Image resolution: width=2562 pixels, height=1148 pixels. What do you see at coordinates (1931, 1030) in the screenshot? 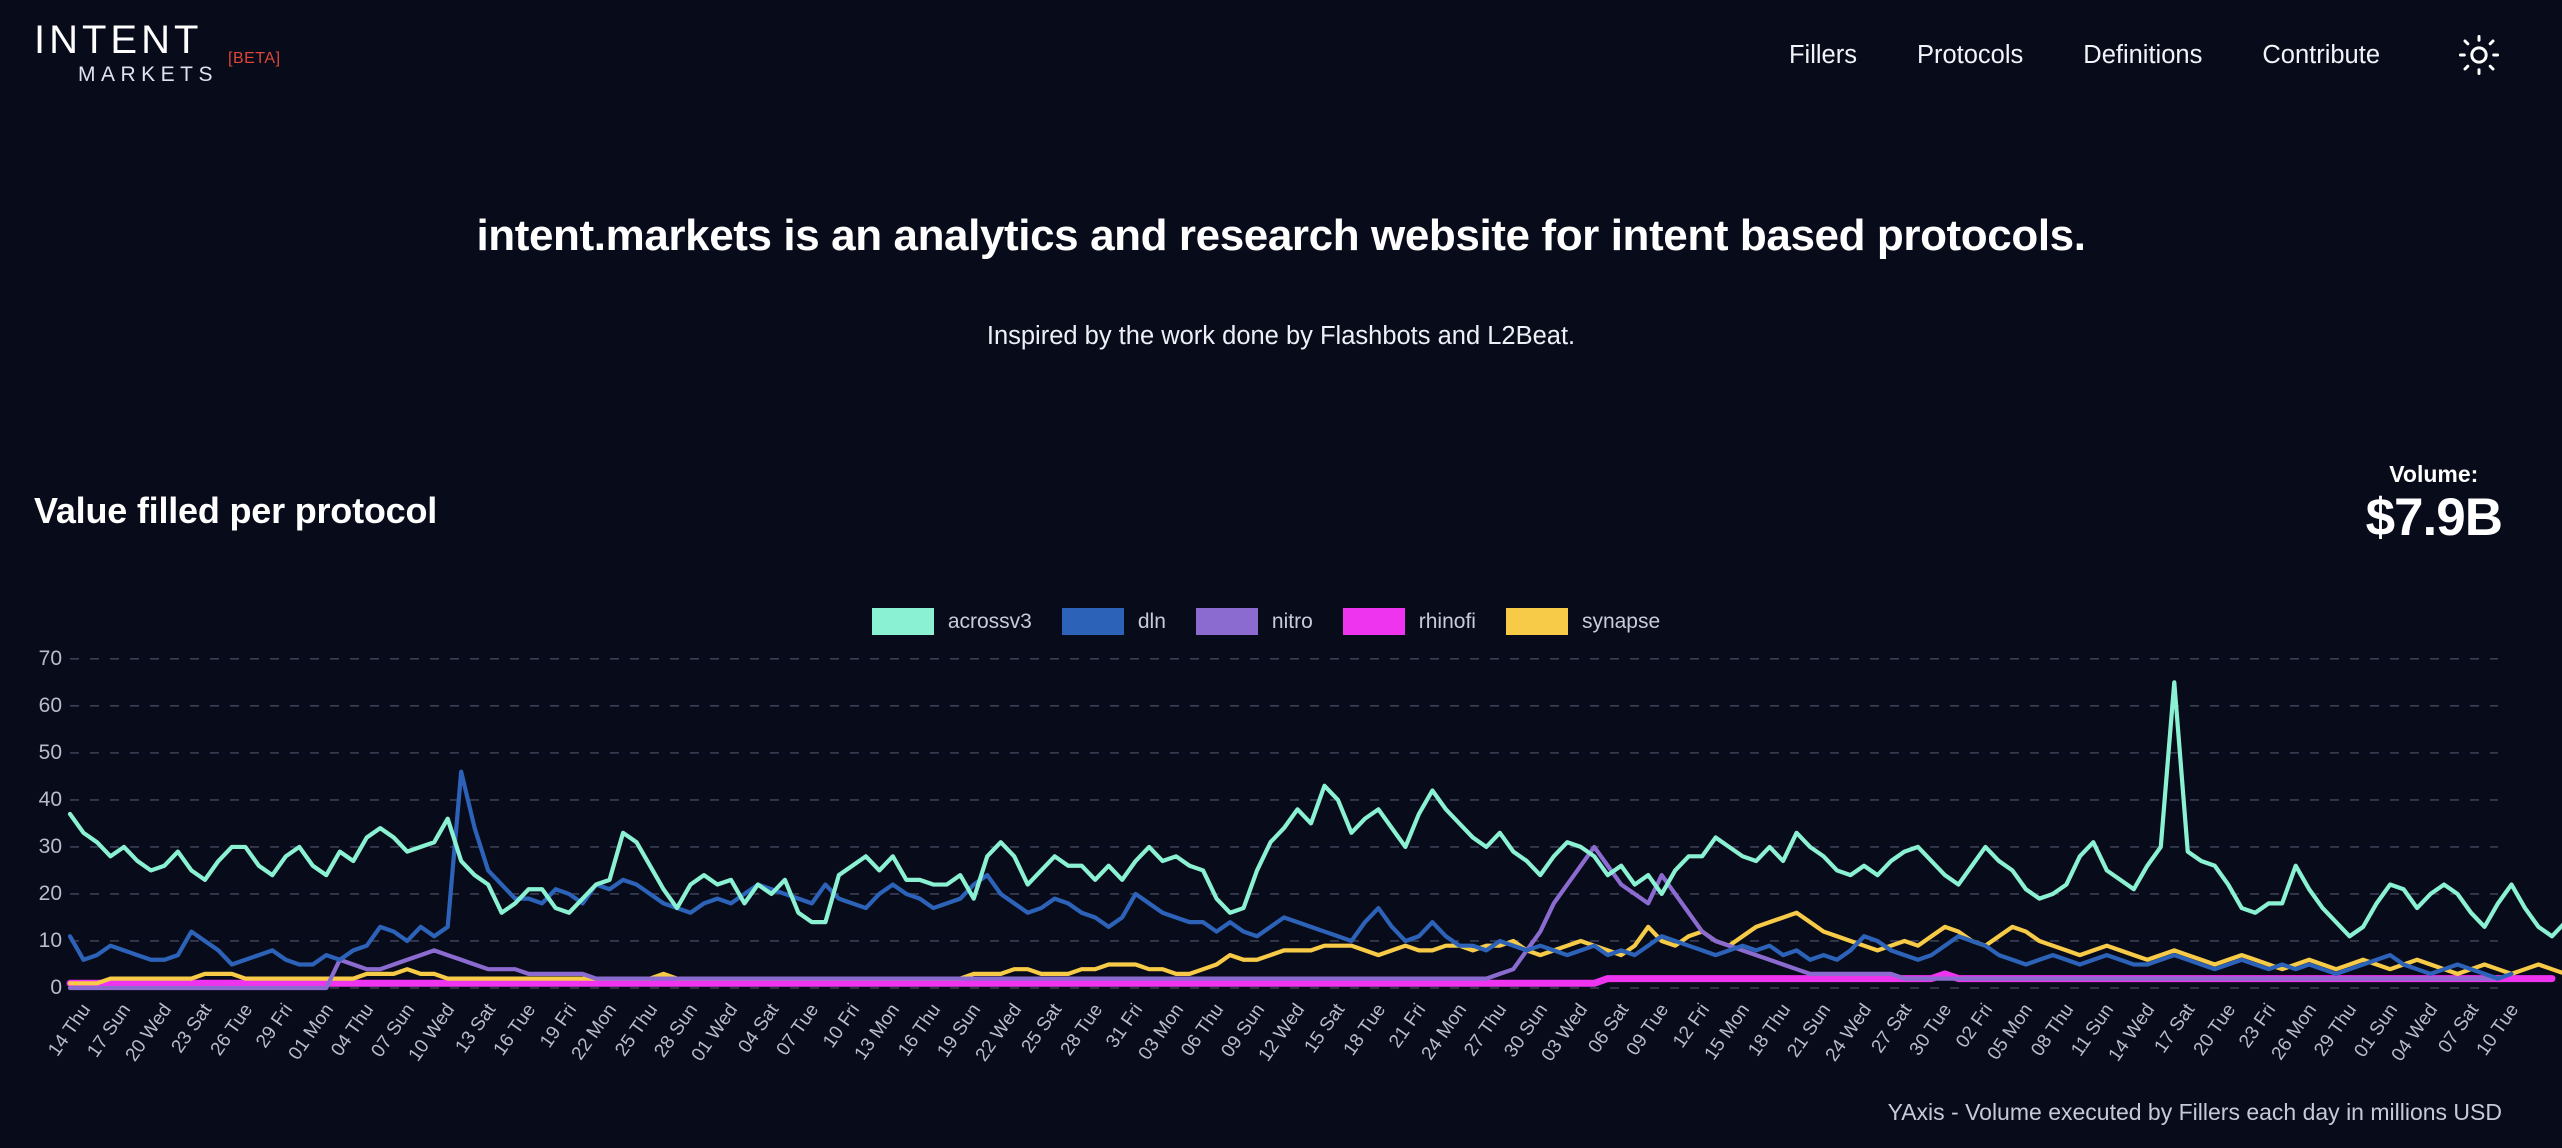
I see `x-tick-label: 30 Tue` at bounding box center [1931, 1030].